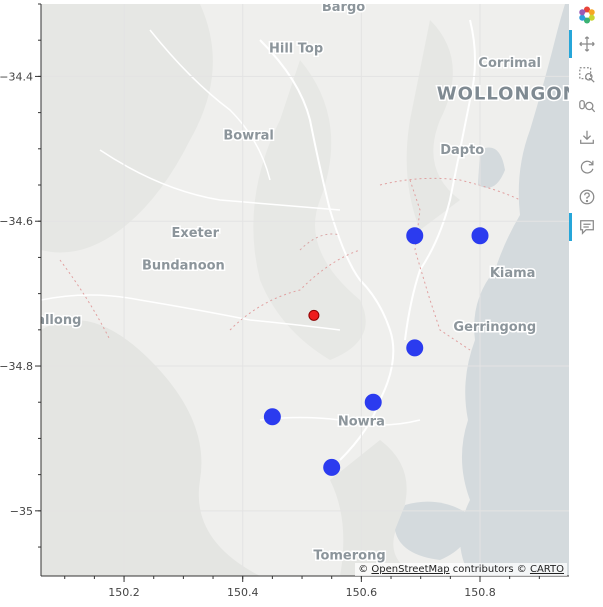 The width and height of the screenshot is (603, 607). What do you see at coordinates (248, 135) in the screenshot?
I see `place-label: Bowral` at bounding box center [248, 135].